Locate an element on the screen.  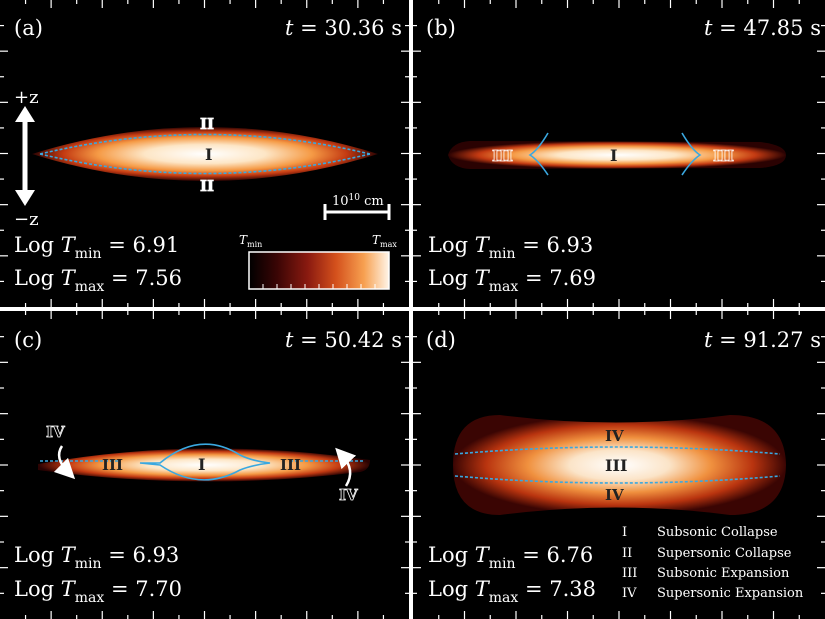
panel-tag: (d) is located at coordinates (441, 340).